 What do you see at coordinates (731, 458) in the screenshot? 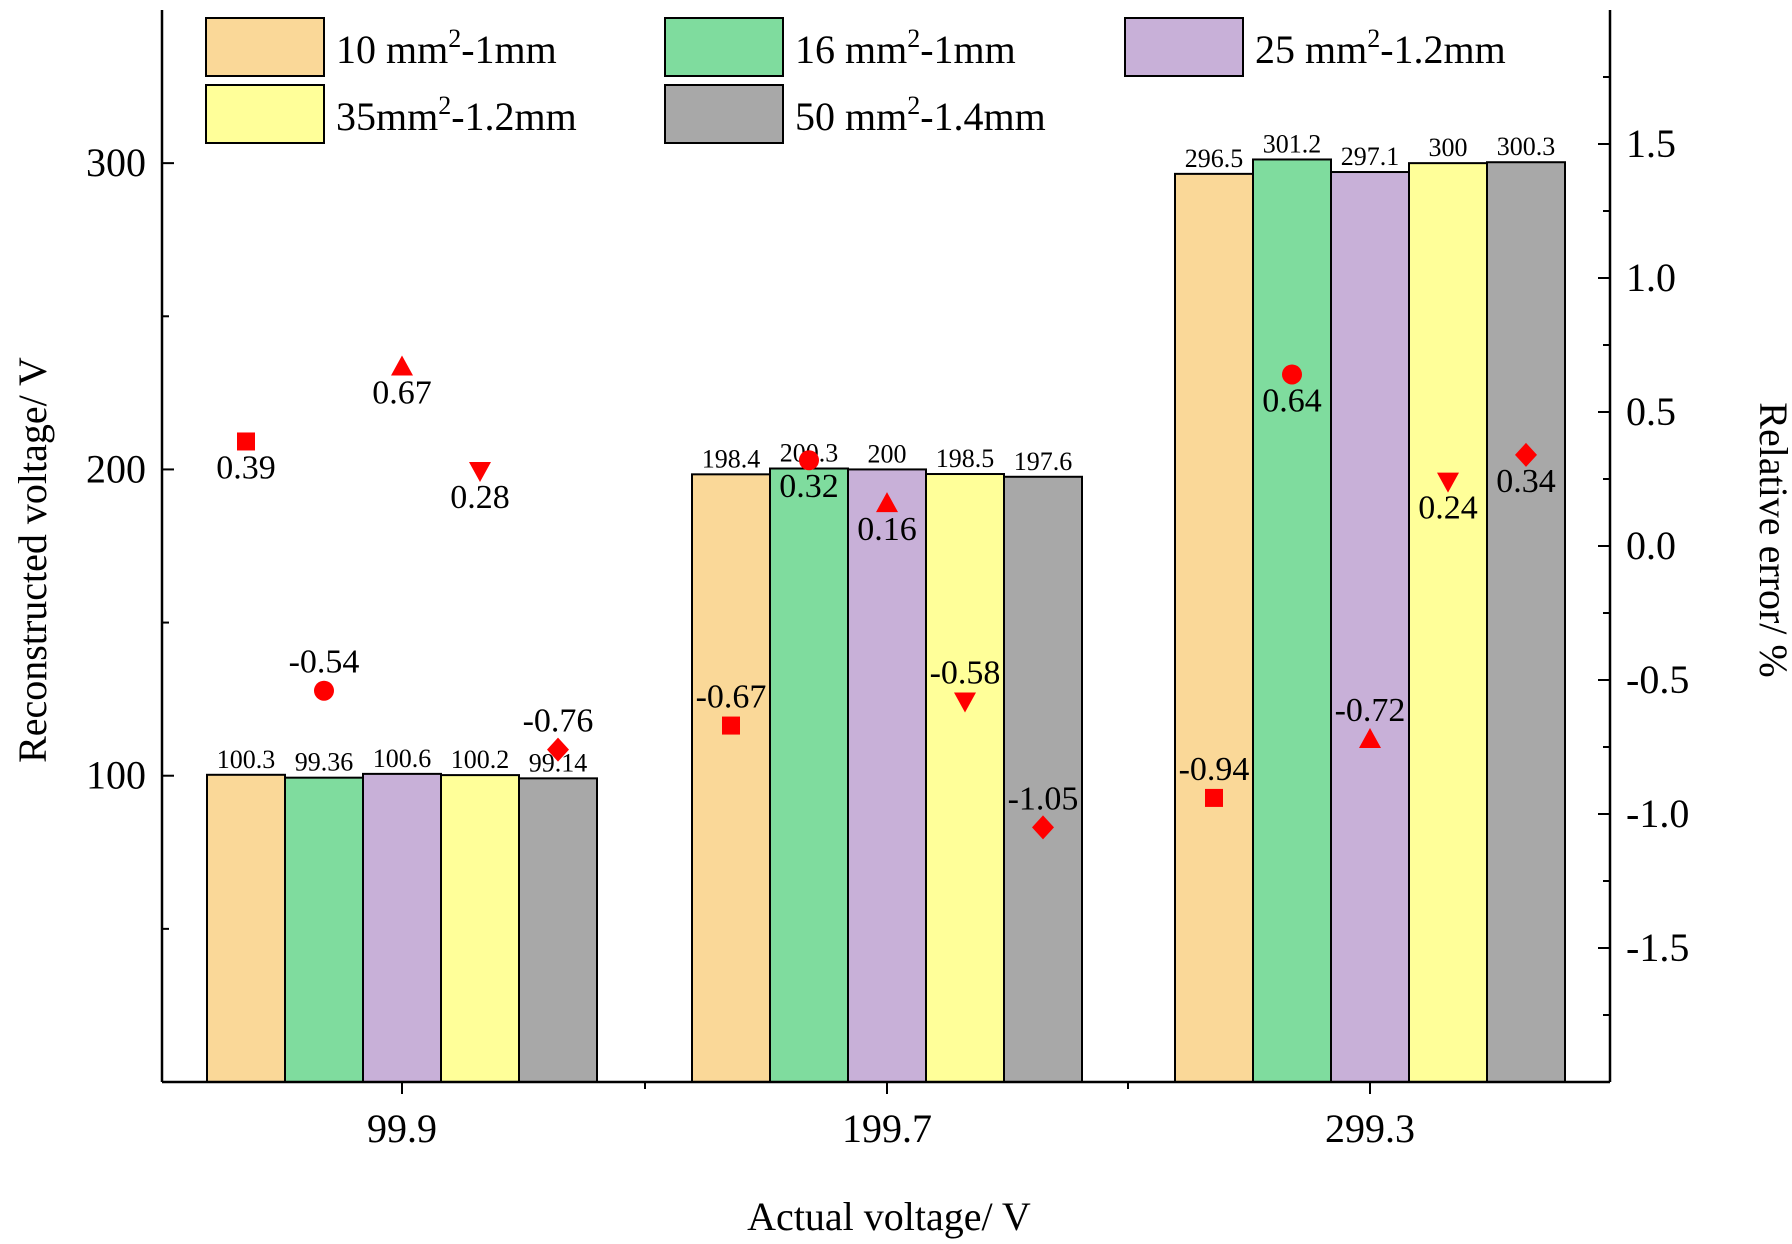
I see `bar-value-label: 198.4` at bounding box center [731, 458].